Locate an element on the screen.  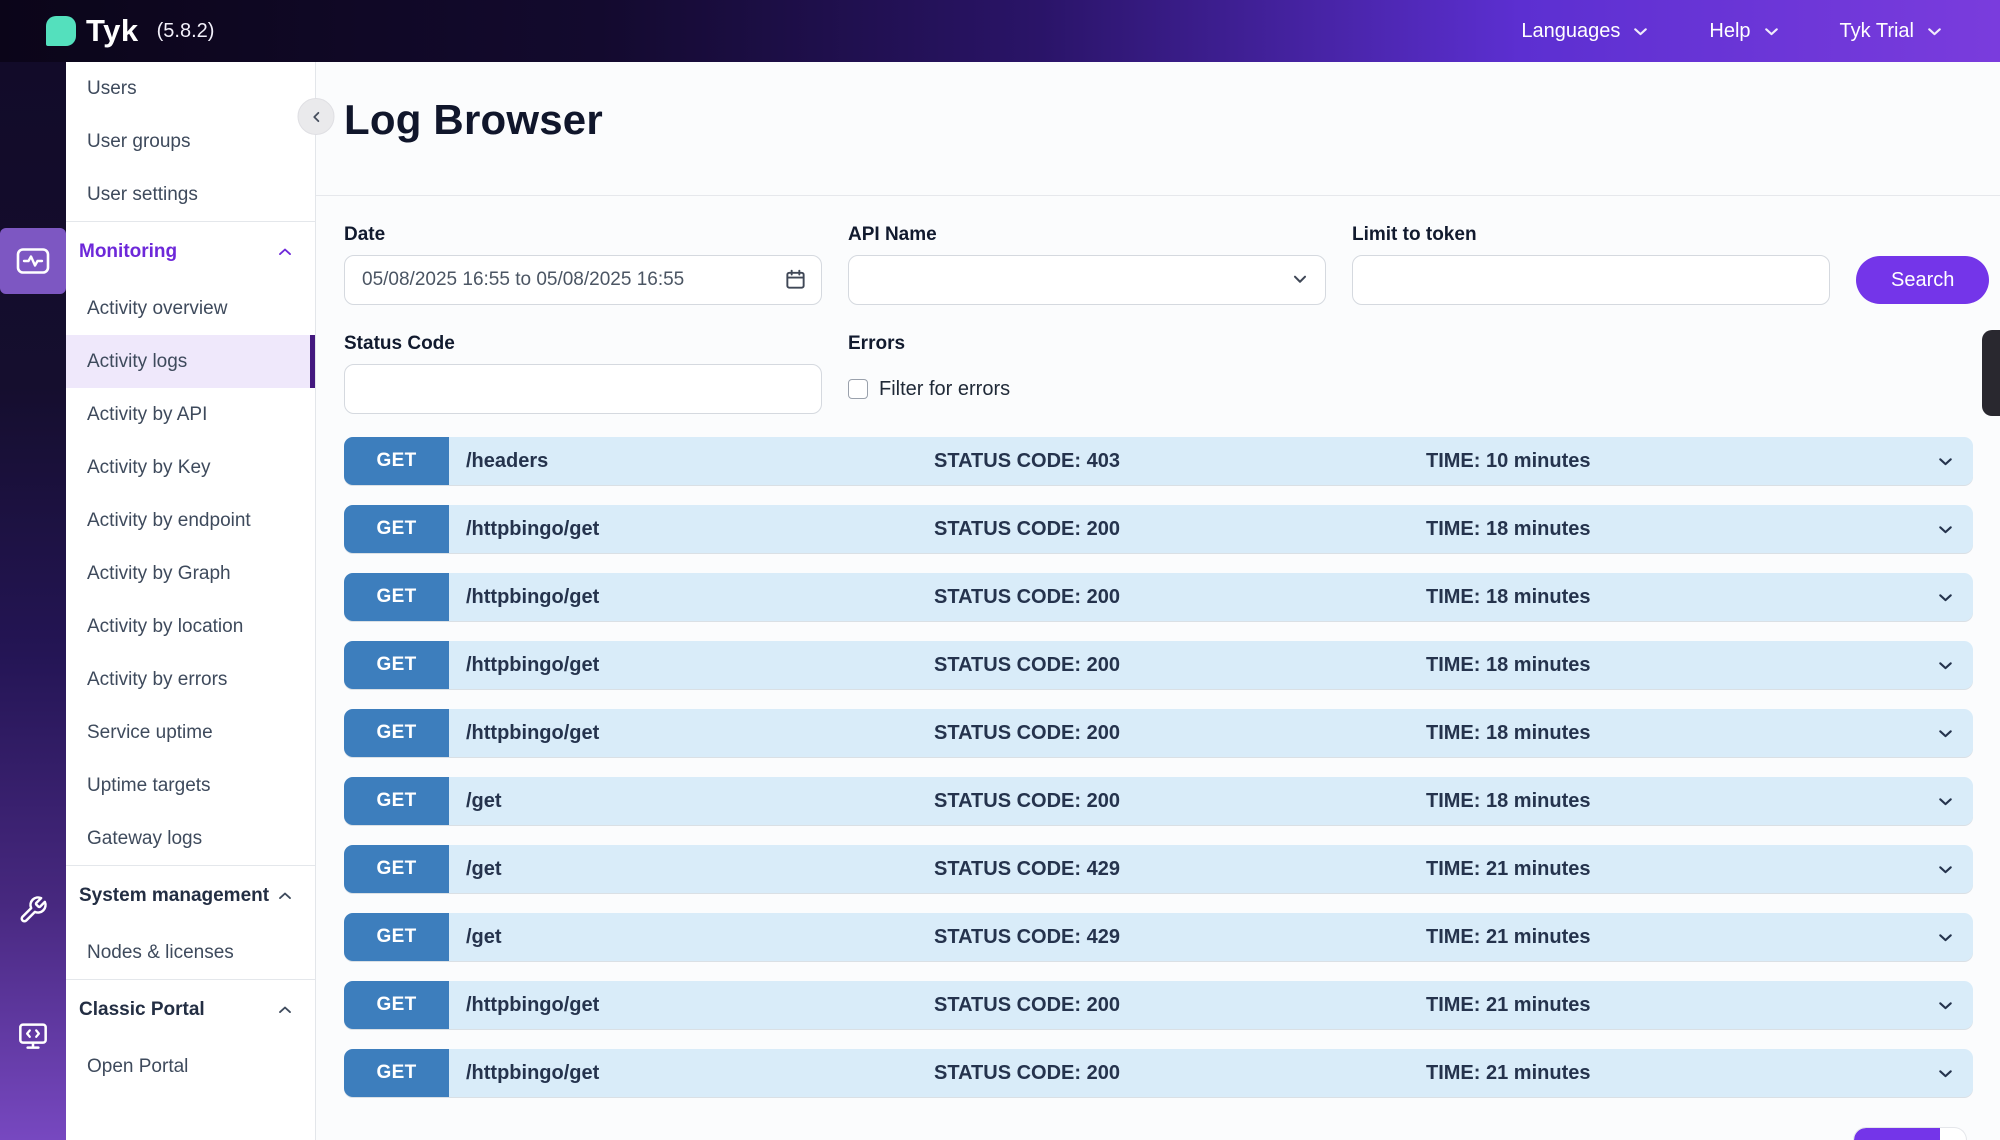
filter-for-errors-option: Filter for errors is located at coordinates (1087, 389).